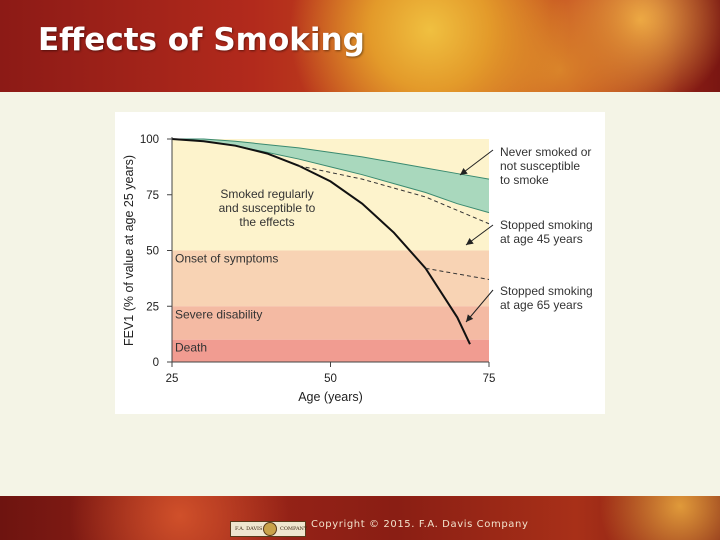 This screenshot has width=720, height=540. Describe the element at coordinates (129, 250) in the screenshot. I see `y-axis-title: FEV1 (% of value at age 25 years)` at that location.